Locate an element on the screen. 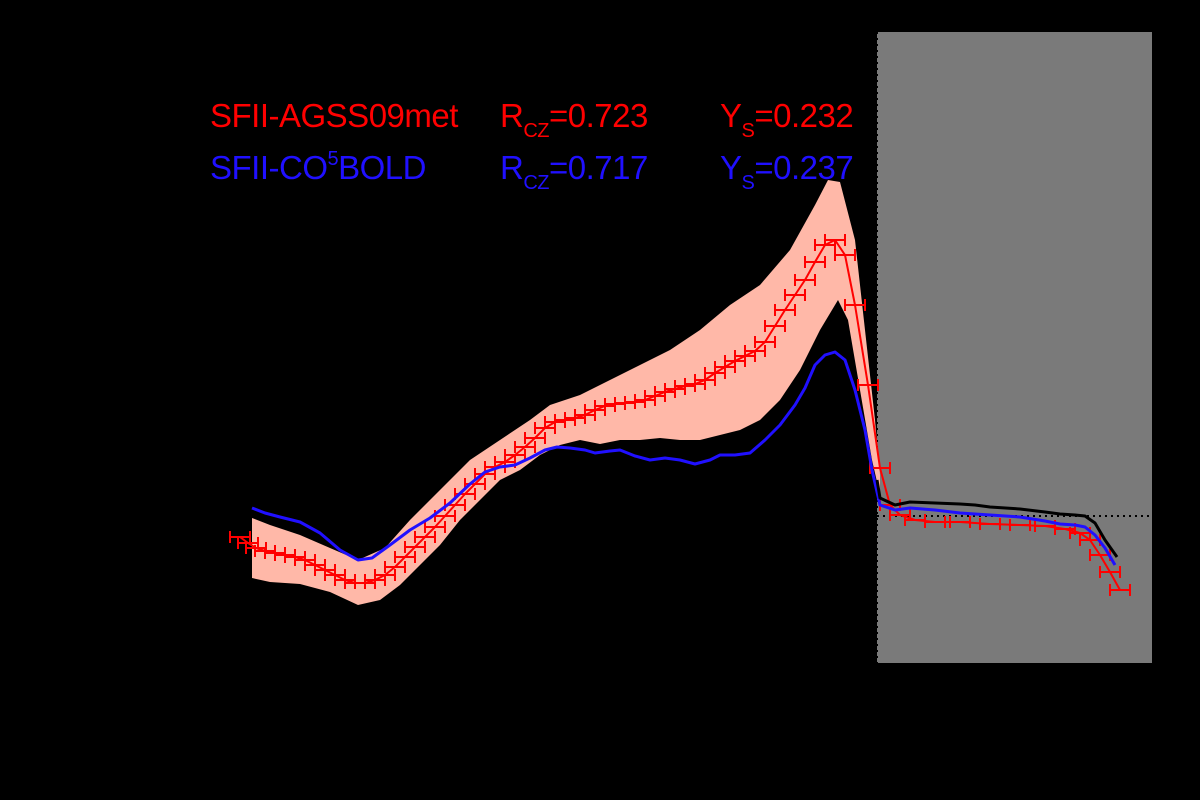  legend-ys: YS=0.237 is located at coordinates (787, 171).